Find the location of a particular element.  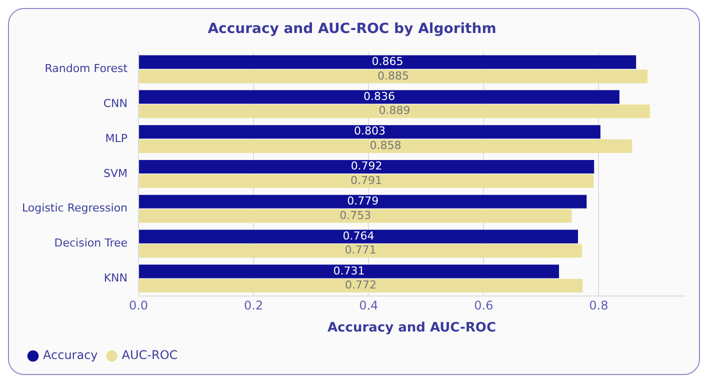

data-label: 0.779 is located at coordinates (363, 201).